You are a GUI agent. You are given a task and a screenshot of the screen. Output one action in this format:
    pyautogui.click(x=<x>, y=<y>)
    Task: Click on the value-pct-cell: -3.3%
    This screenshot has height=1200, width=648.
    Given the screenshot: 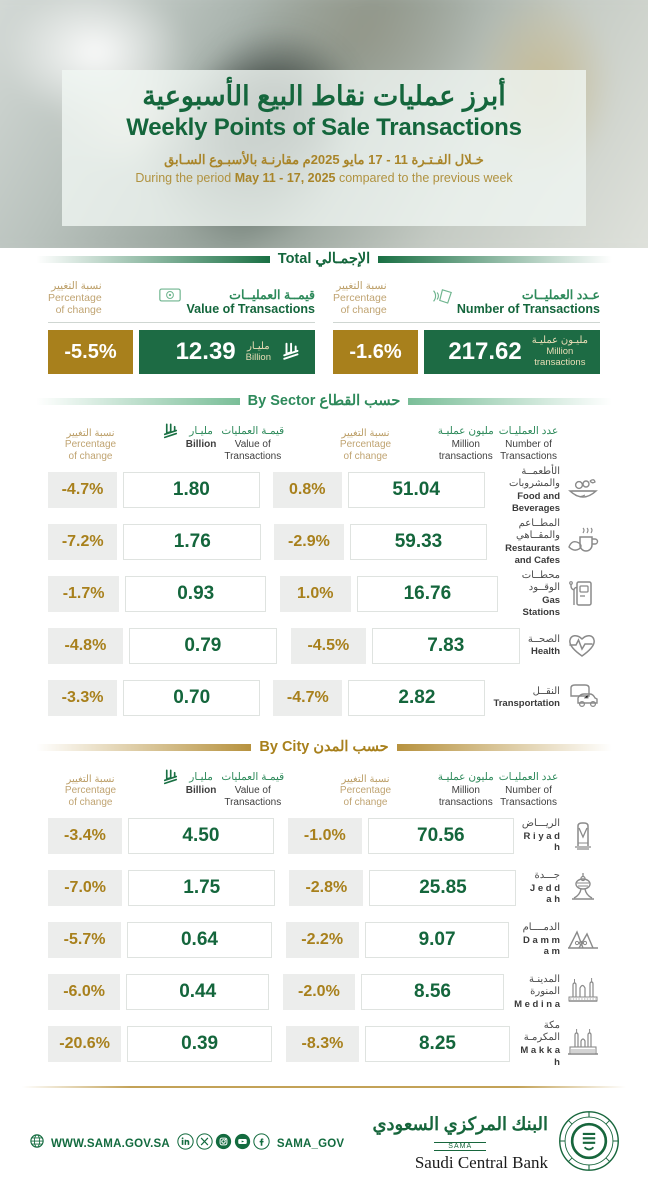 What is the action you would take?
    pyautogui.click(x=83, y=698)
    